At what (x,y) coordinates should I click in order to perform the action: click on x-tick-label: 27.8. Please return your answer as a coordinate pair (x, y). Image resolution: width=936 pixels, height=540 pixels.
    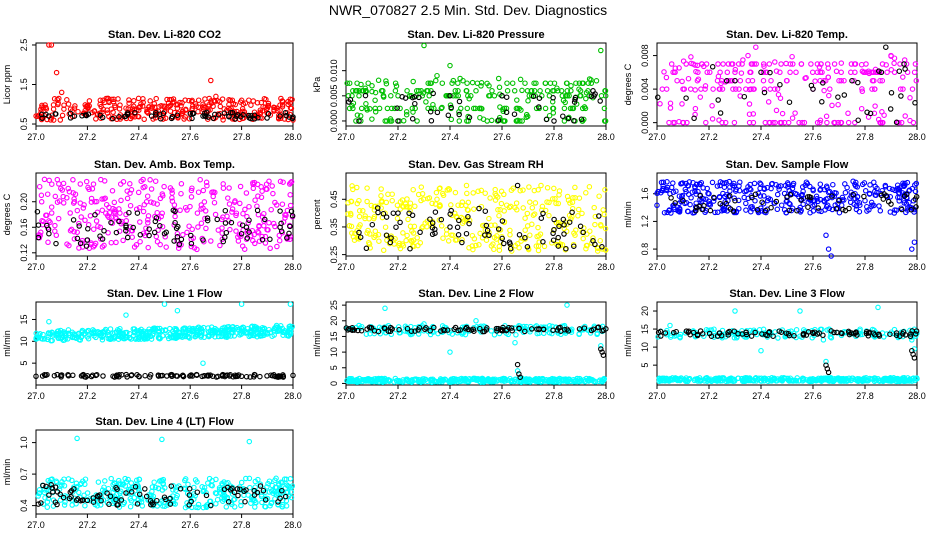
    Looking at the image, I should click on (242, 525).